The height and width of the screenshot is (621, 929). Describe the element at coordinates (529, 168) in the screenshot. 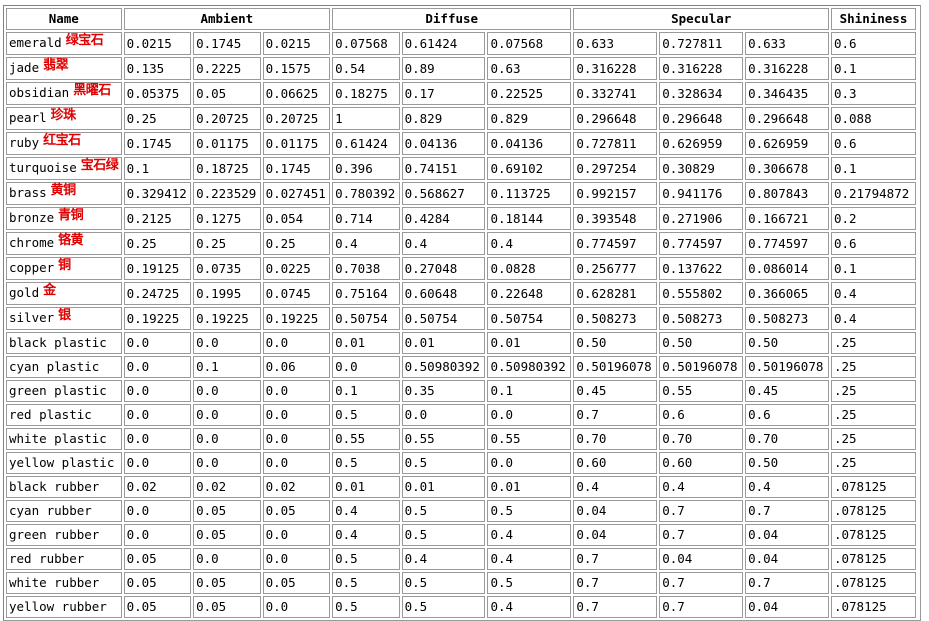

I see `diffuse-value-cell: 0.69102` at that location.